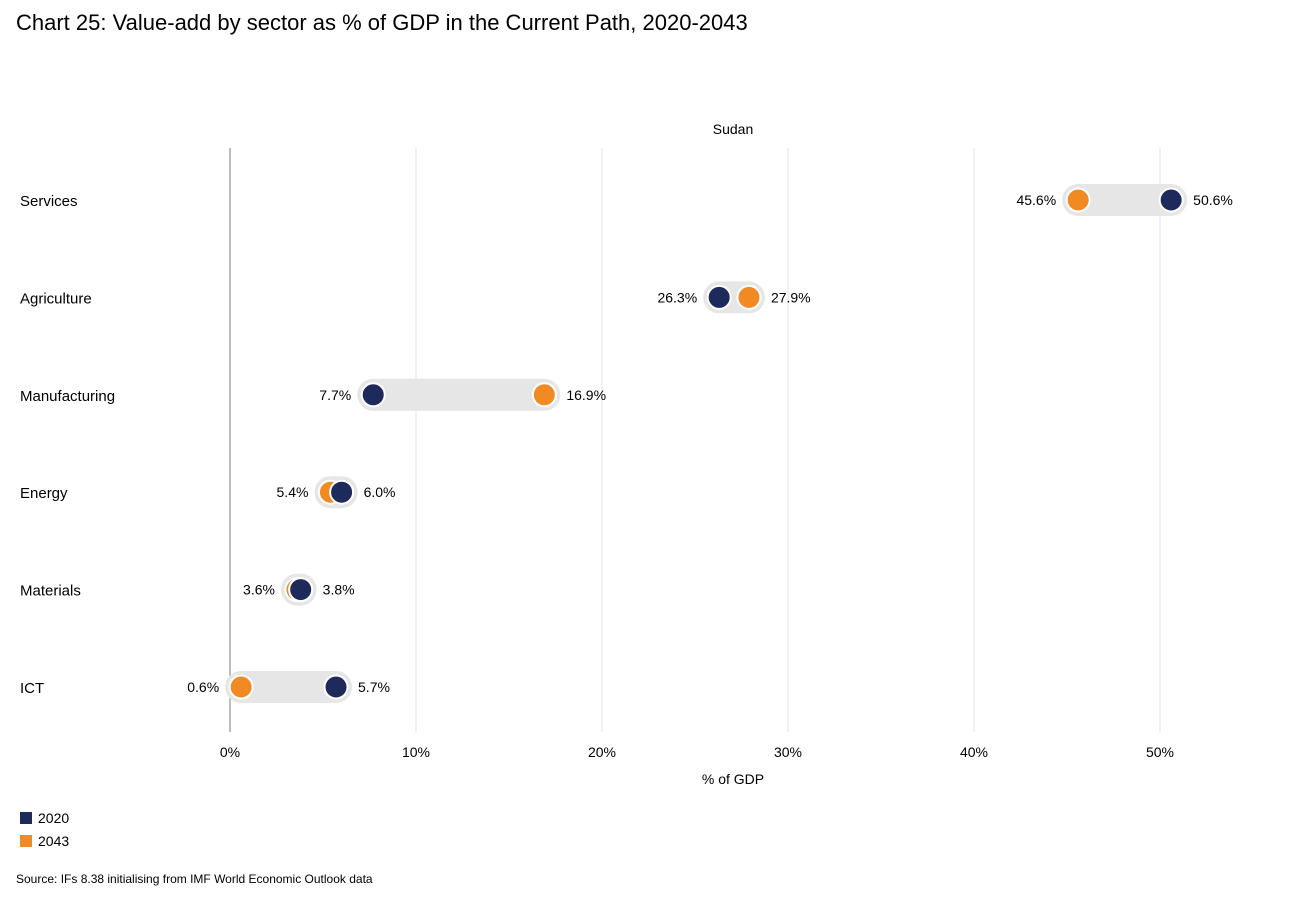 Image resolution: width=1301 pixels, height=923 pixels. I want to click on row-agriculture: Agriculture 26.3% 27.9%, so click(415, 297).